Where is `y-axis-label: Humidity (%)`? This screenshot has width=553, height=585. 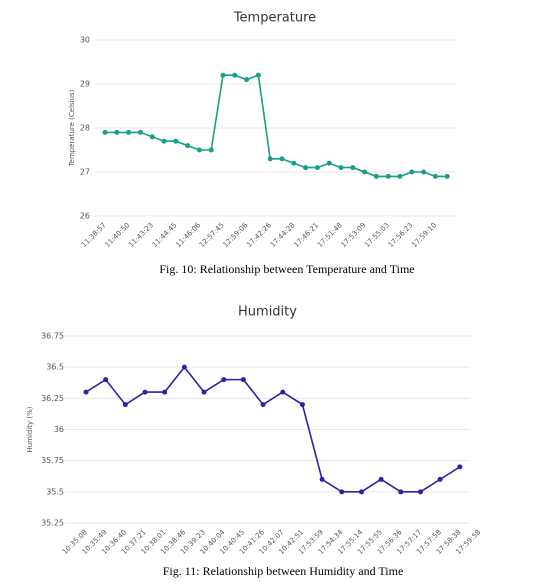 y-axis-label: Humidity (%) is located at coordinates (30, 429).